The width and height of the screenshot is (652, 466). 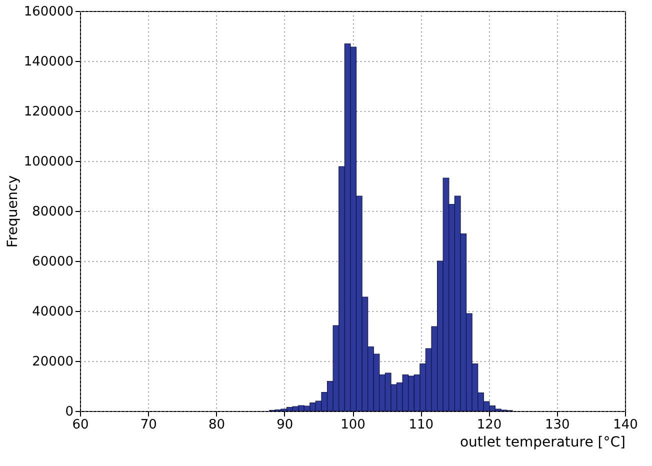 I want to click on y-tick-label: 100000, so click(x=49, y=162).